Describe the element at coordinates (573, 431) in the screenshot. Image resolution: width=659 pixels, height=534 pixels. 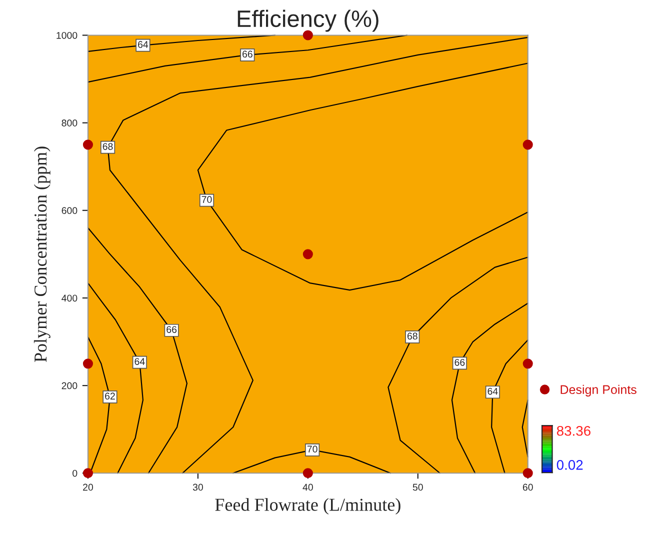
I see `text: 83.36` at that location.